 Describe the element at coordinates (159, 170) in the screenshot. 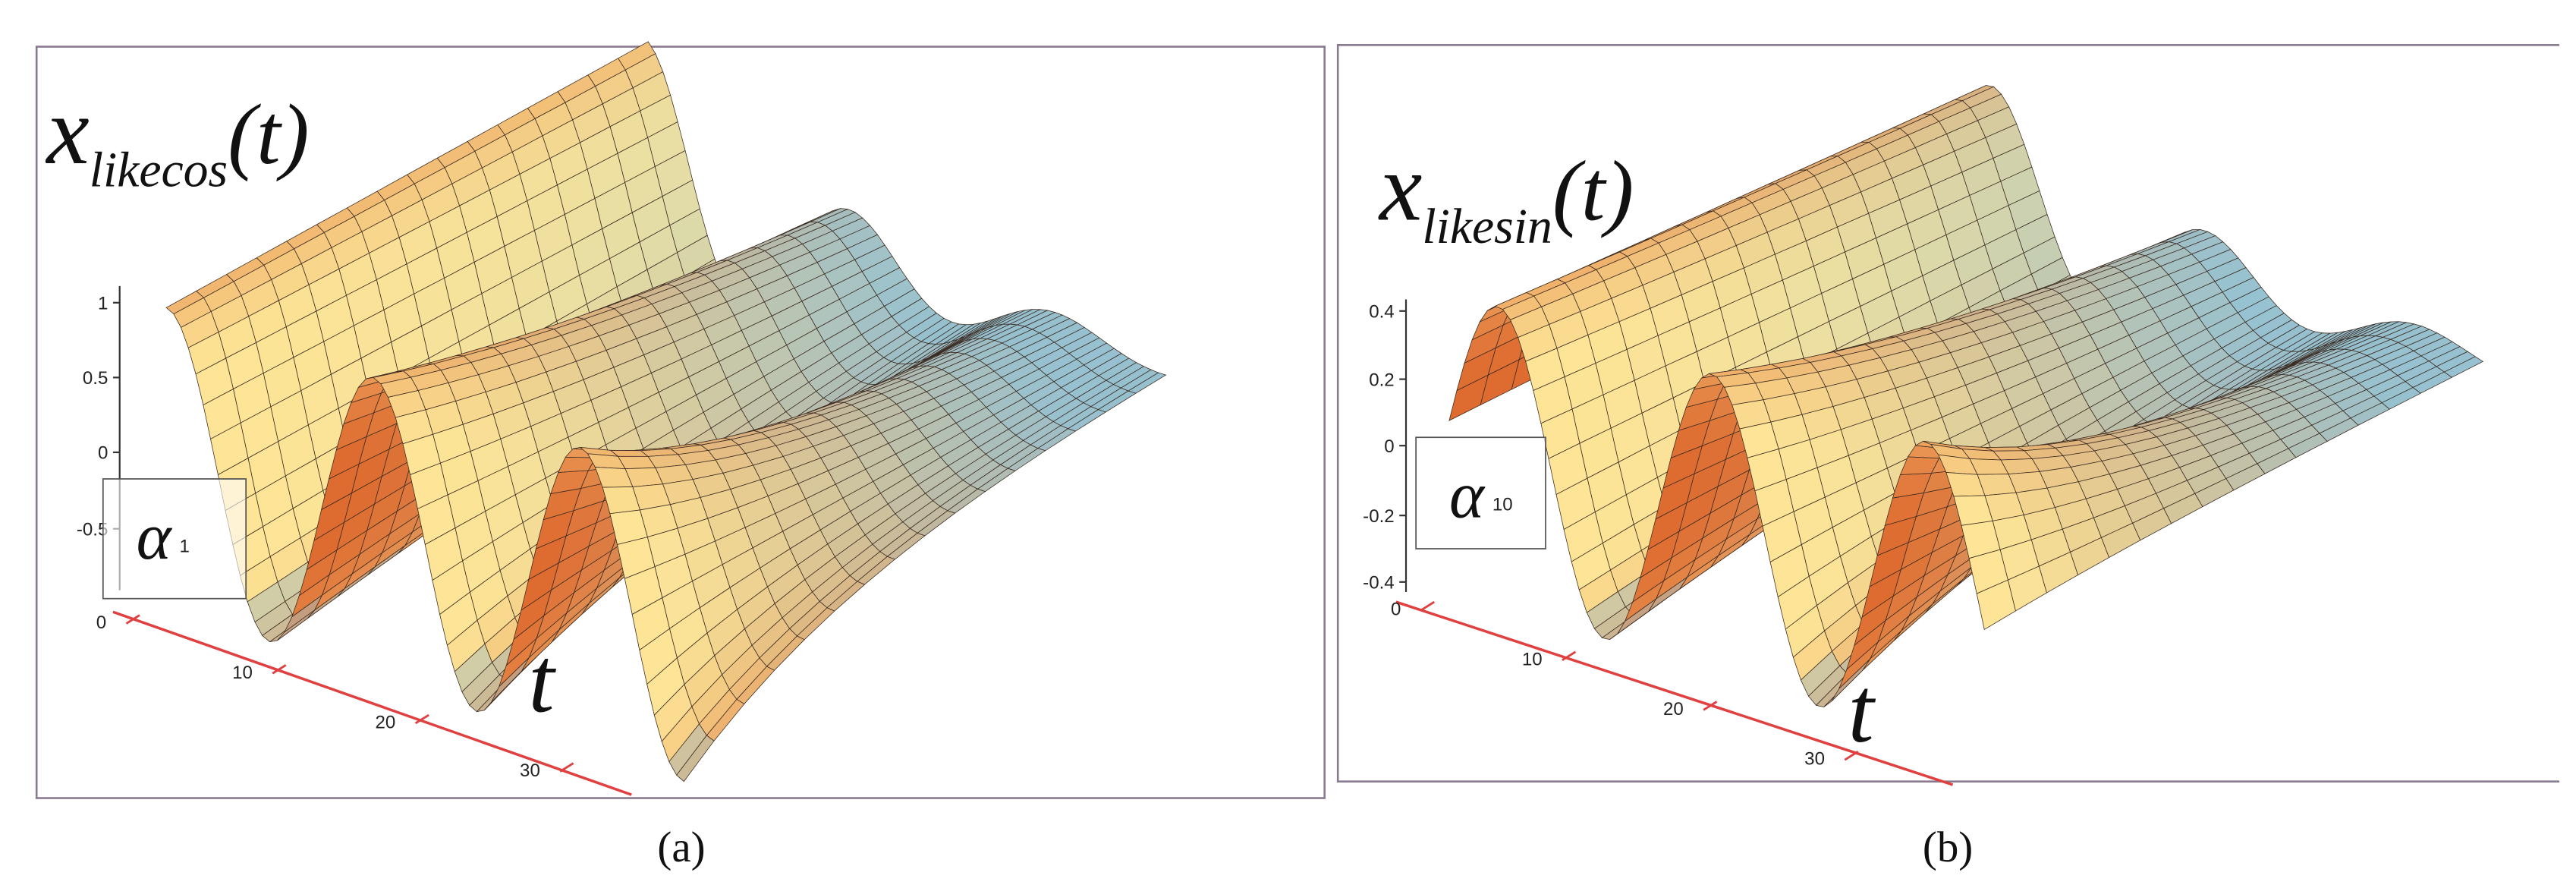

I see `function-subscript: likecos` at that location.